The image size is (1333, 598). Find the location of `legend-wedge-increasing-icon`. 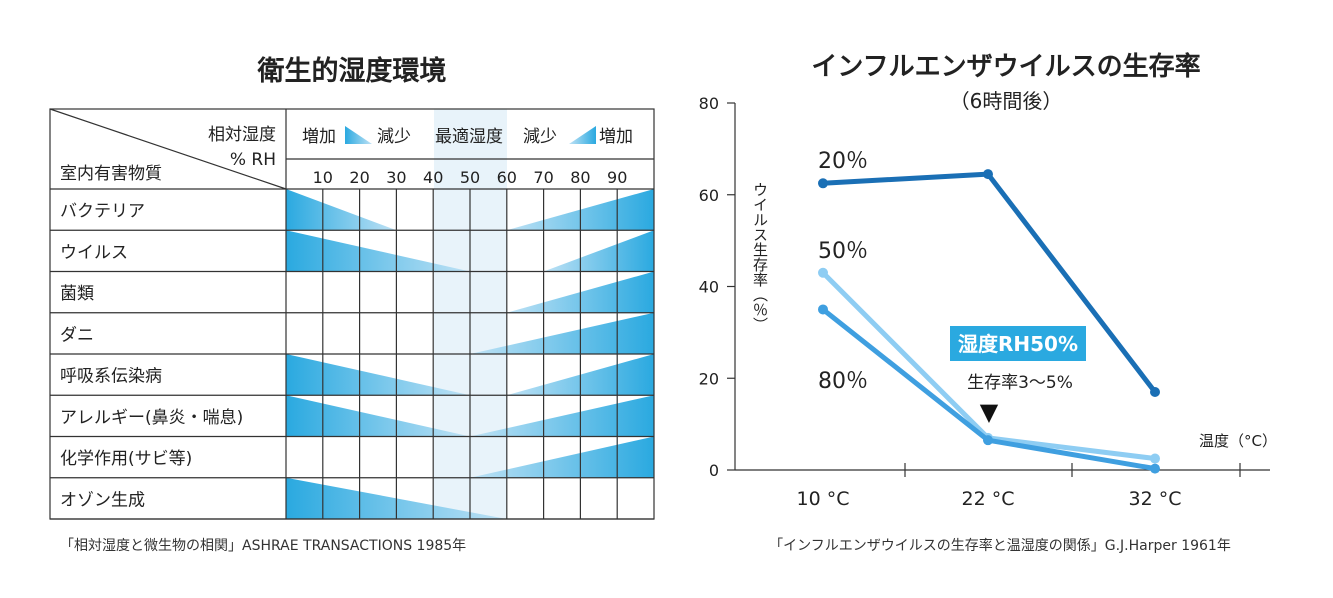

legend-wedge-increasing-icon is located at coordinates (582, 135).